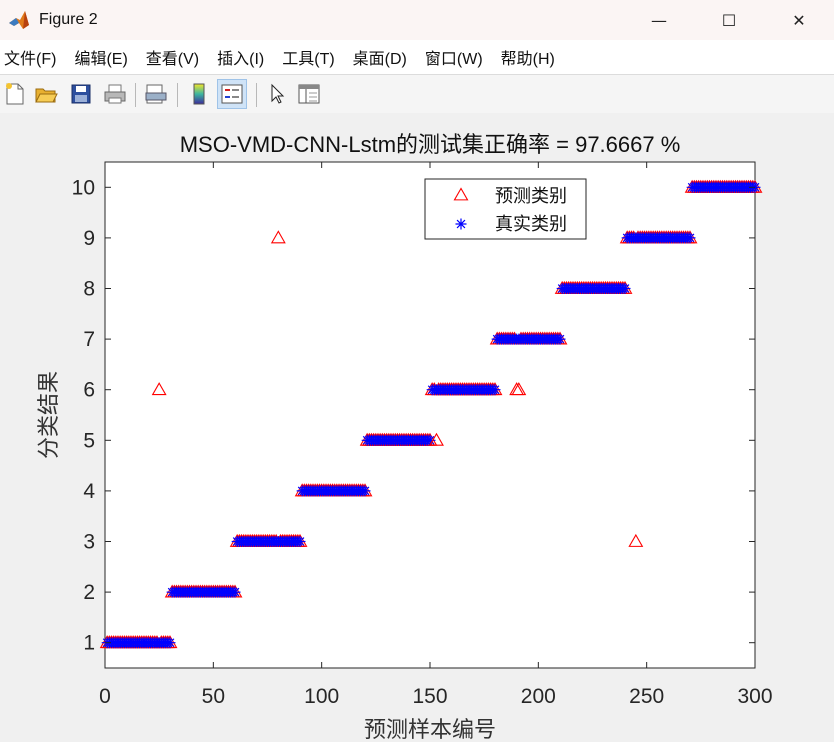  I want to click on y-tick-label: 7, so click(89, 339).